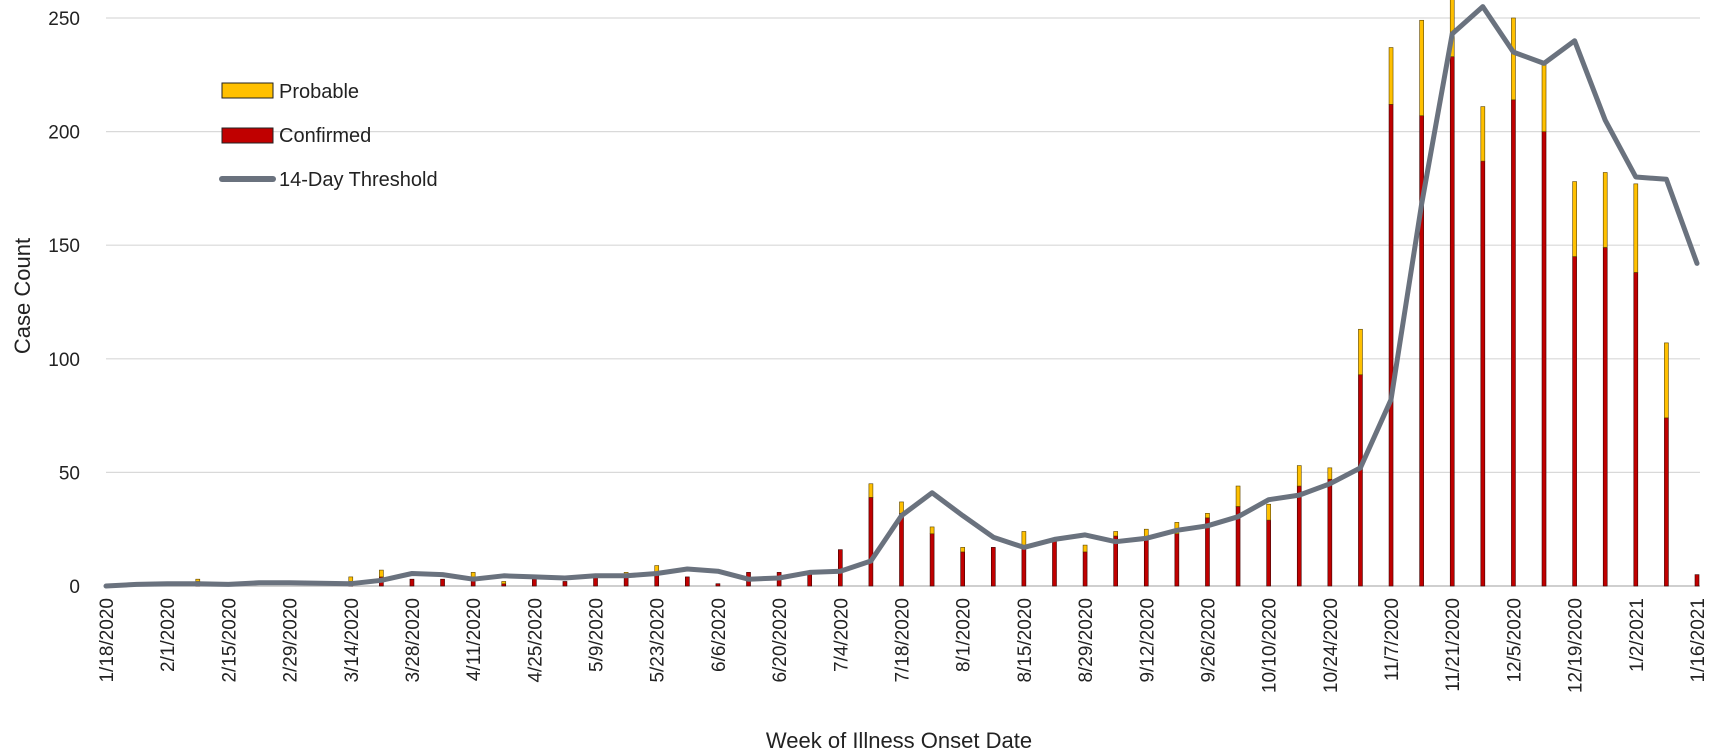  What do you see at coordinates (358, 180) in the screenshot?
I see `legend-label-threshold: 14-Day Threshold` at bounding box center [358, 180].